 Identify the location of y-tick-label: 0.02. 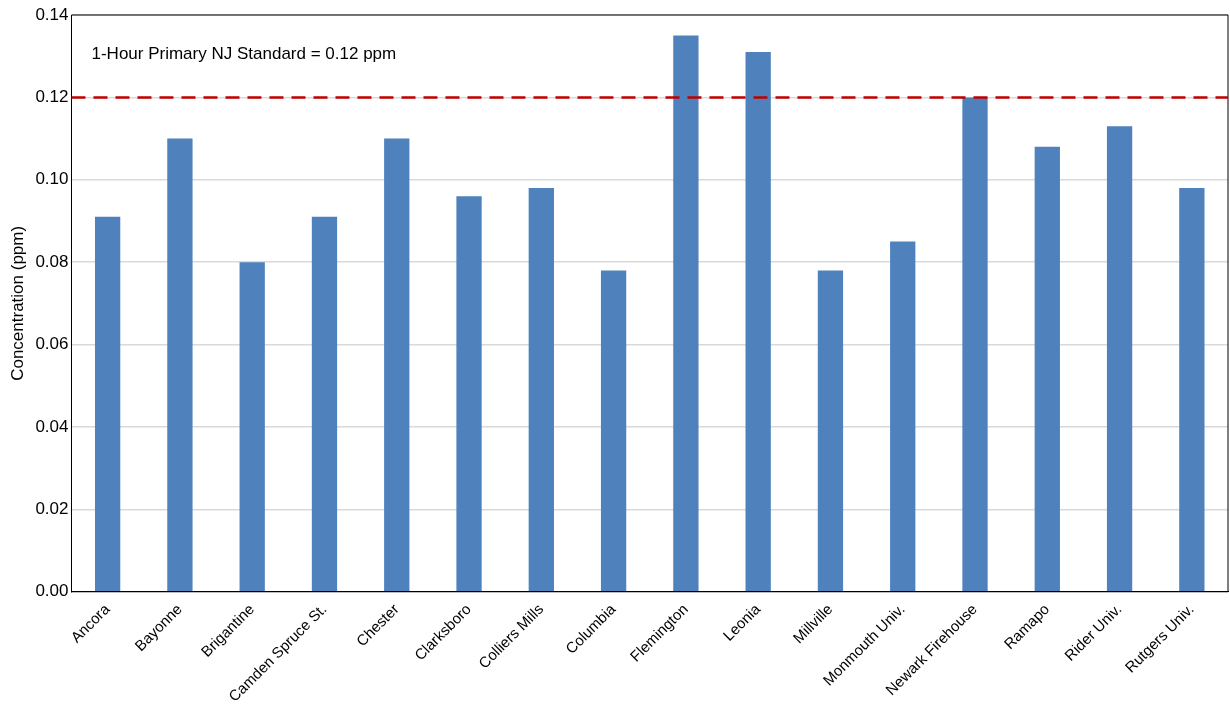
(52, 509).